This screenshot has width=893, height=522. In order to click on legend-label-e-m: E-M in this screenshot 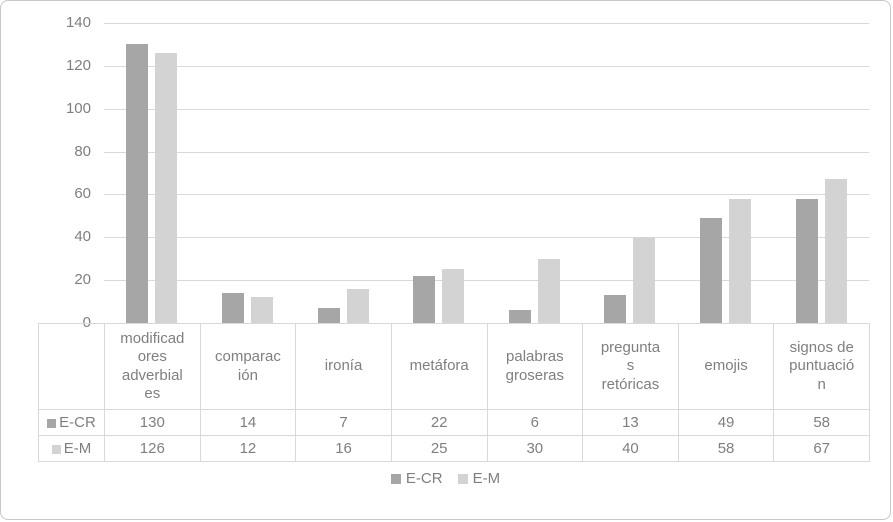, I will do `click(486, 478)`.